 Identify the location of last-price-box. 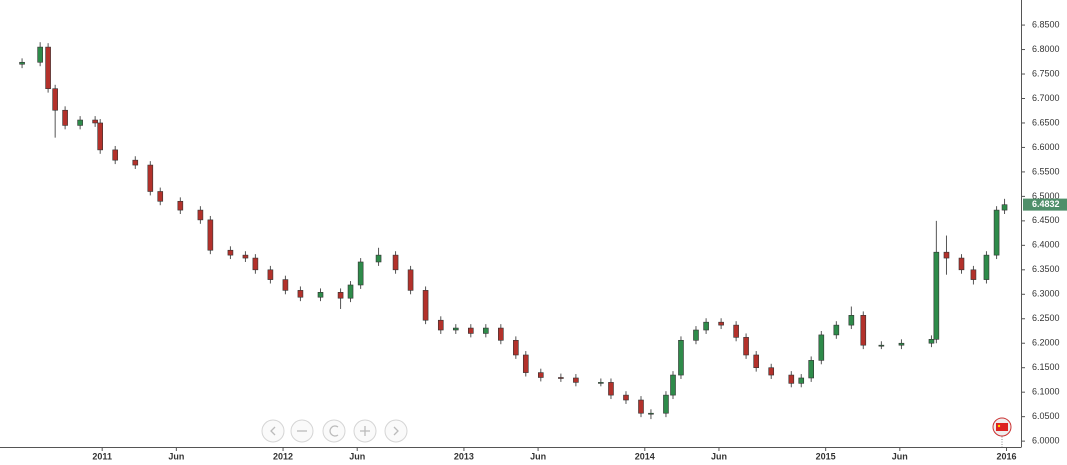
(1045, 204).